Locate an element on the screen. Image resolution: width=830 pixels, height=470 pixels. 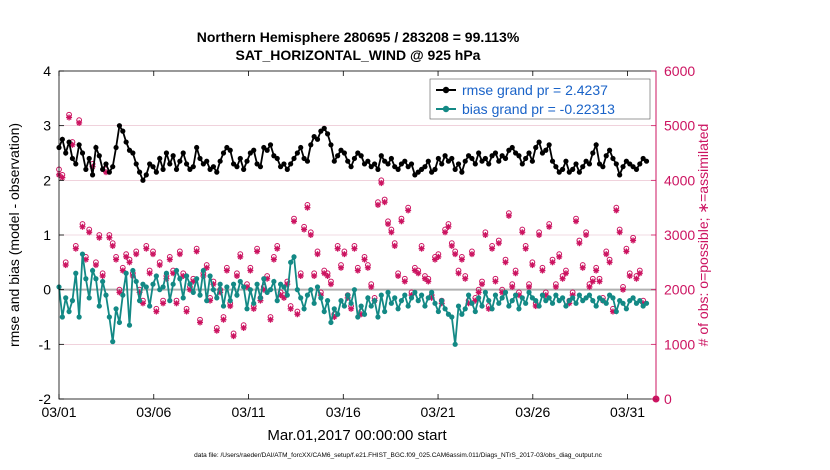
x-axis-label: Mar.01,2017 00:00:00 start is located at coordinates (357, 435).